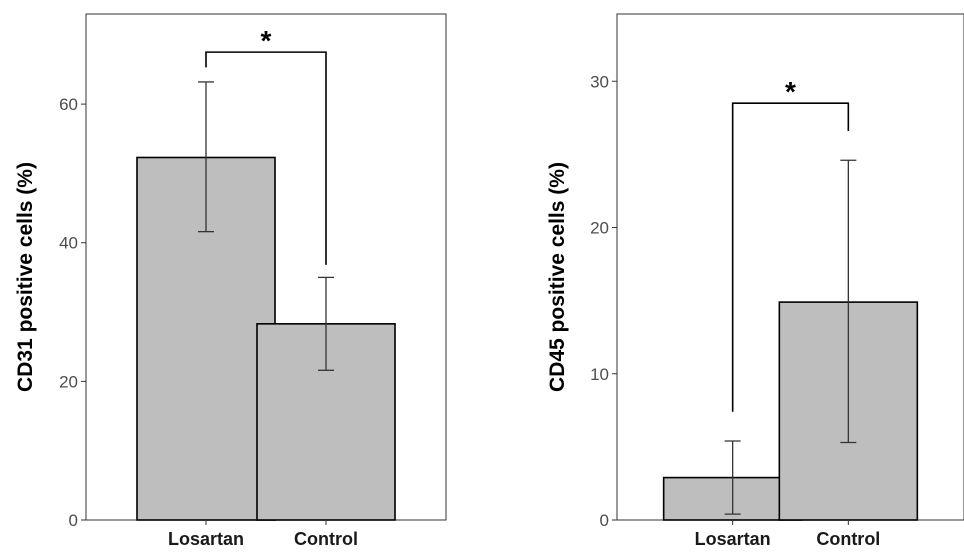 The width and height of the screenshot is (964, 553). I want to click on cd45-significance-label: *, so click(790, 91).